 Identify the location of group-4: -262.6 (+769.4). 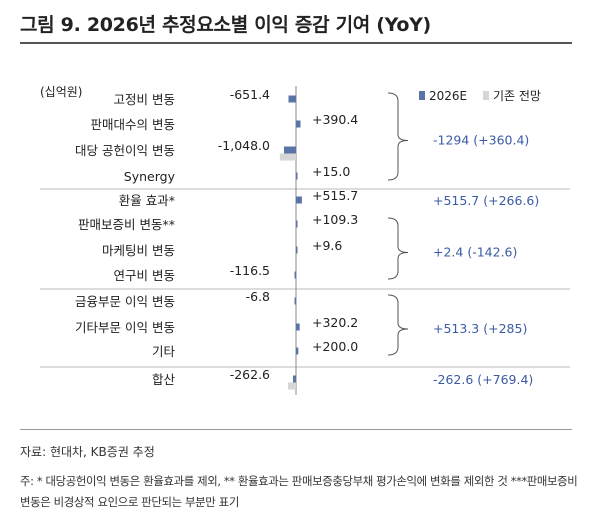
(483, 379).